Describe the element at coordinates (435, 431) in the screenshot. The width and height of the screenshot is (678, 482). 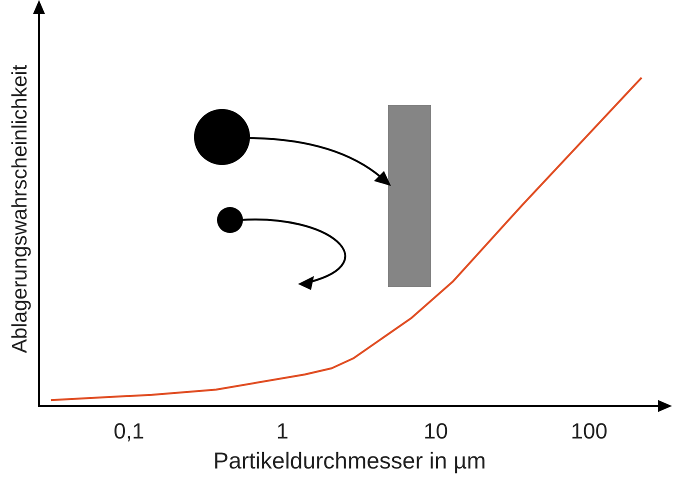
I see `x-tick-label: 10` at that location.